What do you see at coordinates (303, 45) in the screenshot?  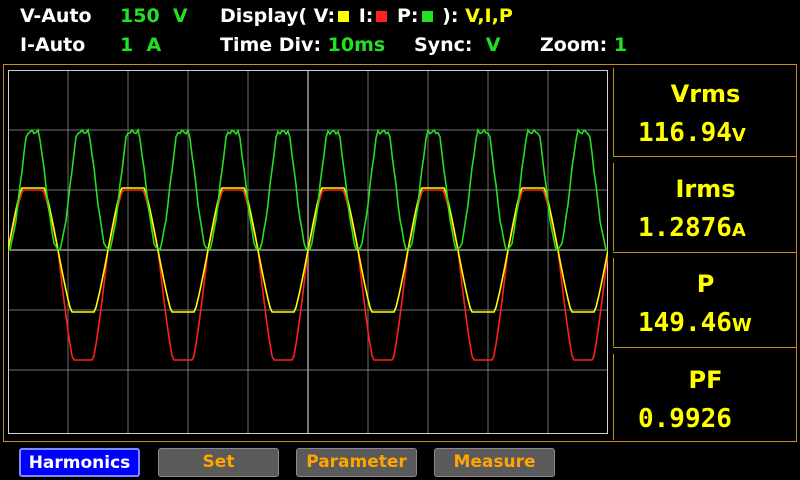 I see `time-div: Time Div: 10ms` at bounding box center [303, 45].